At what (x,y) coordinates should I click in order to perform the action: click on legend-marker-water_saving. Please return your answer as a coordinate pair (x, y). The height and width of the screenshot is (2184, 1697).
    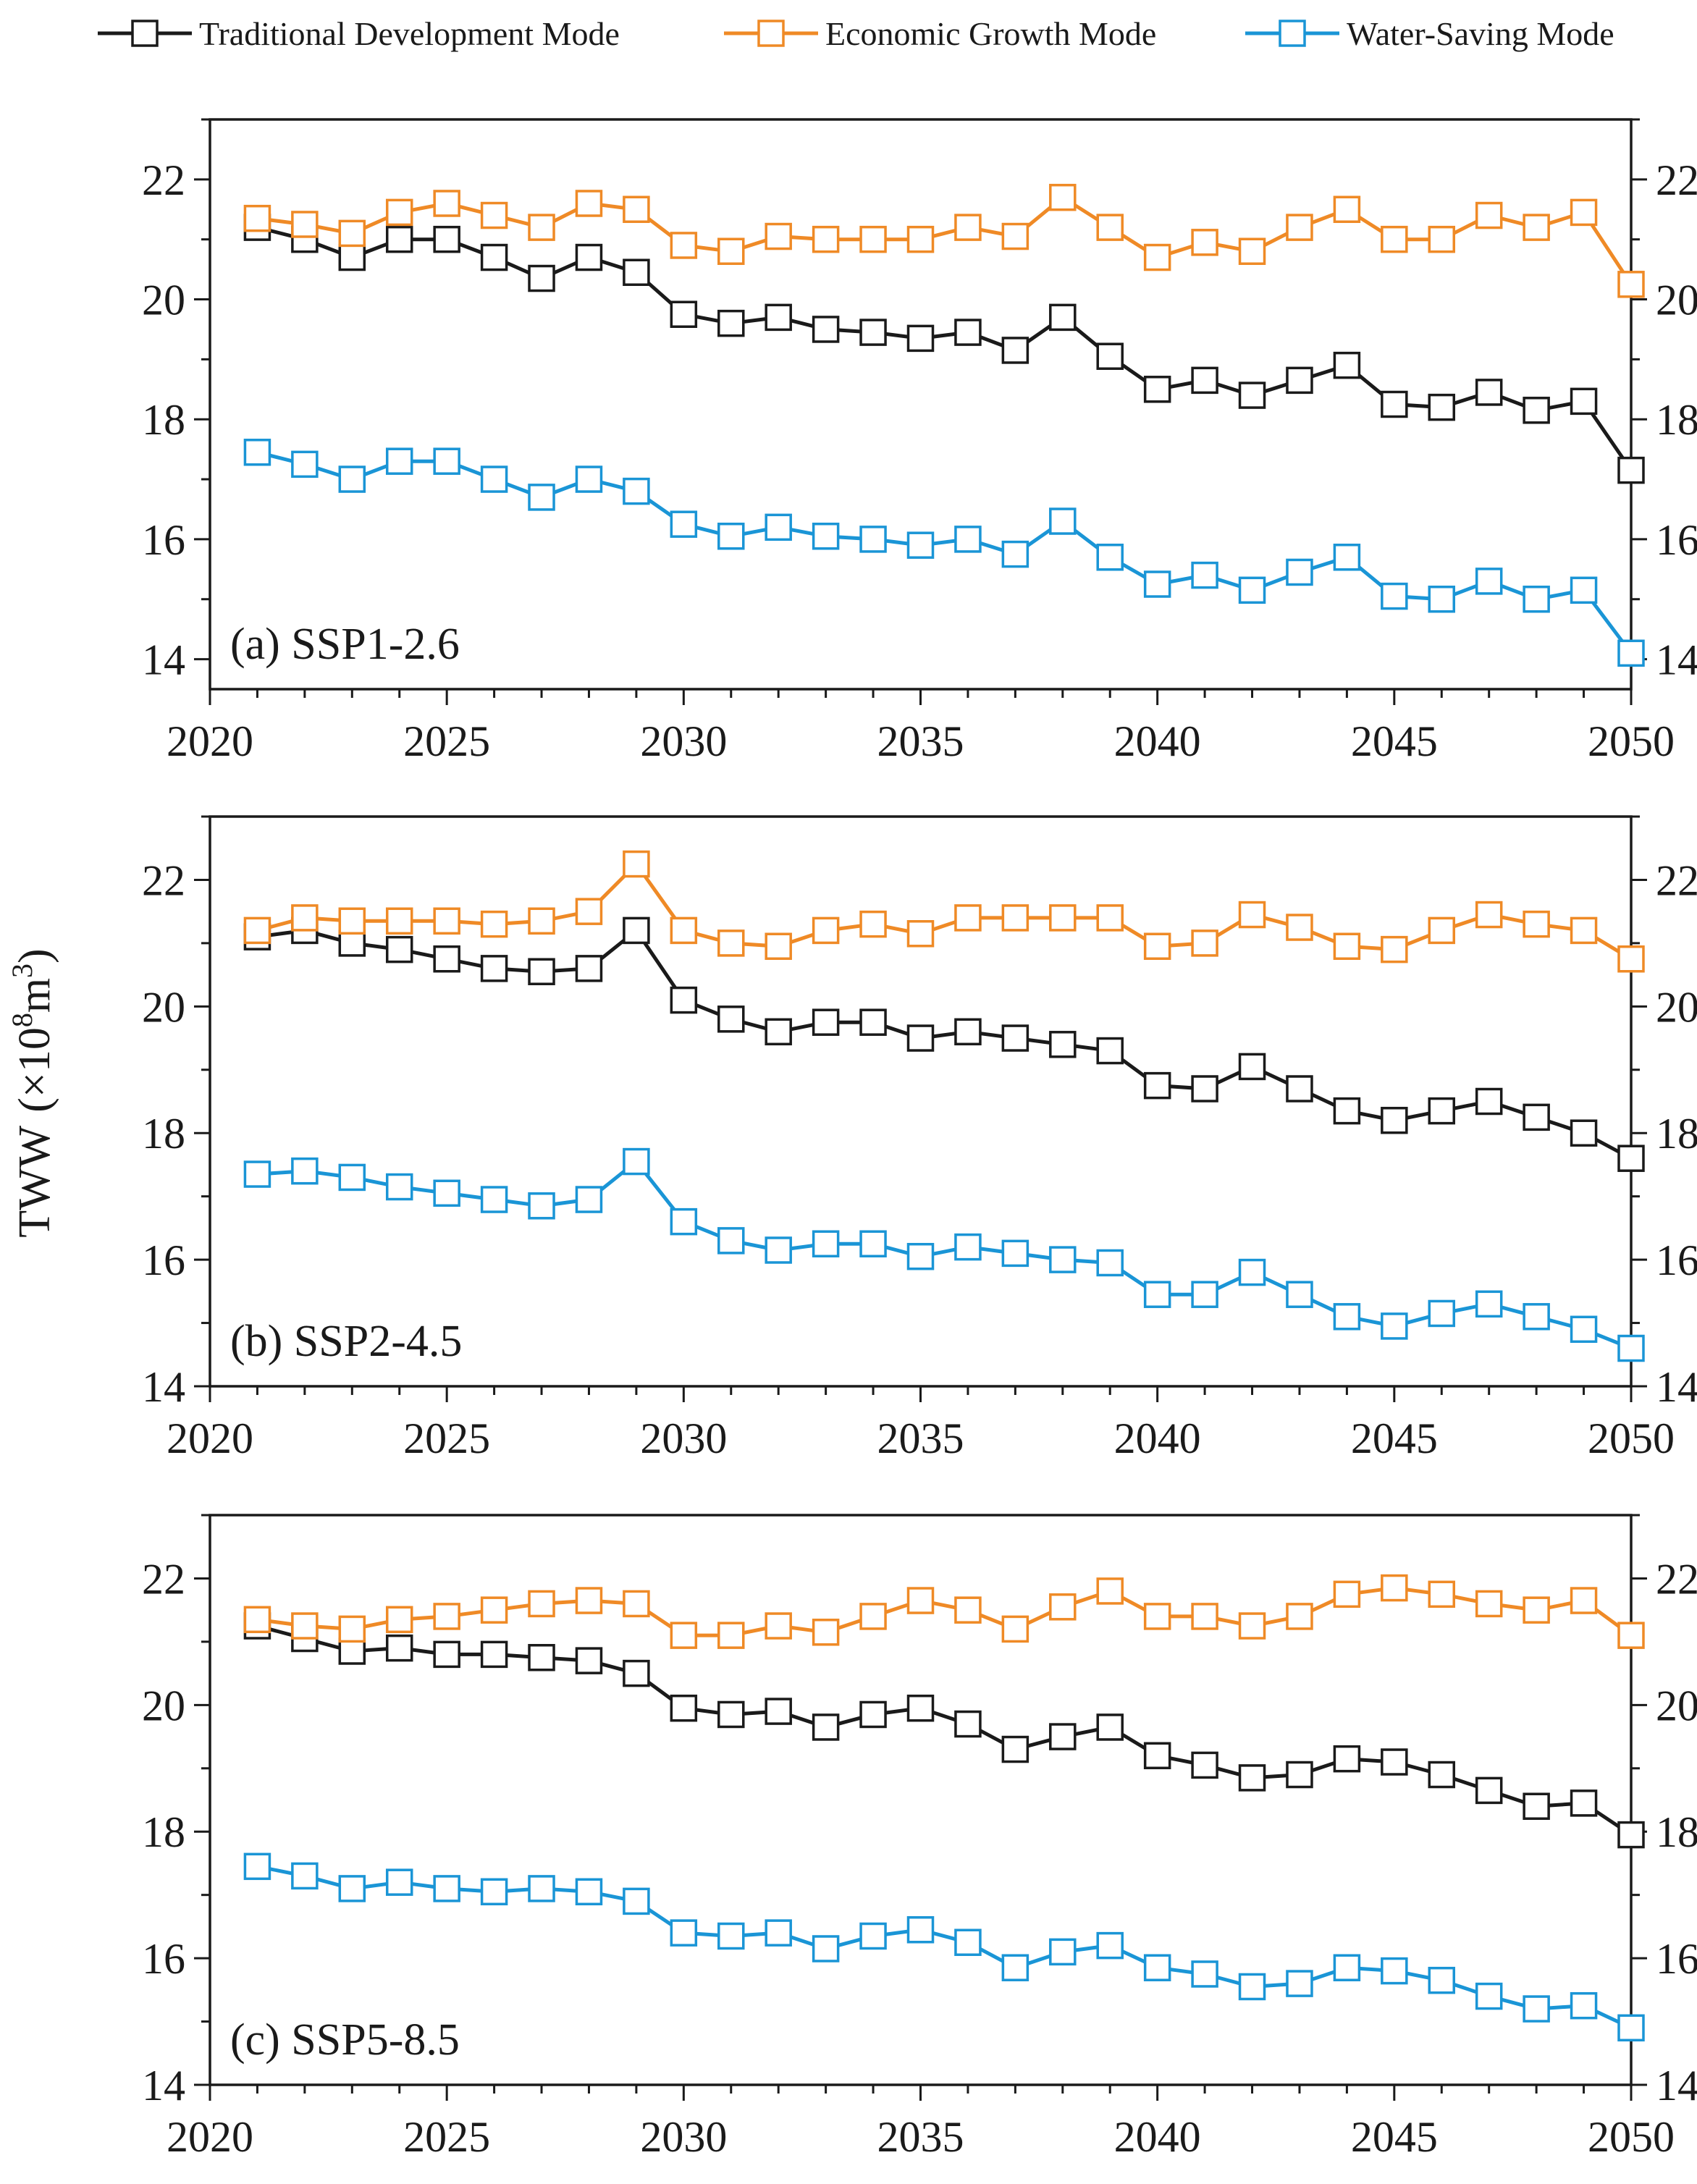
    Looking at the image, I should click on (1292, 33).